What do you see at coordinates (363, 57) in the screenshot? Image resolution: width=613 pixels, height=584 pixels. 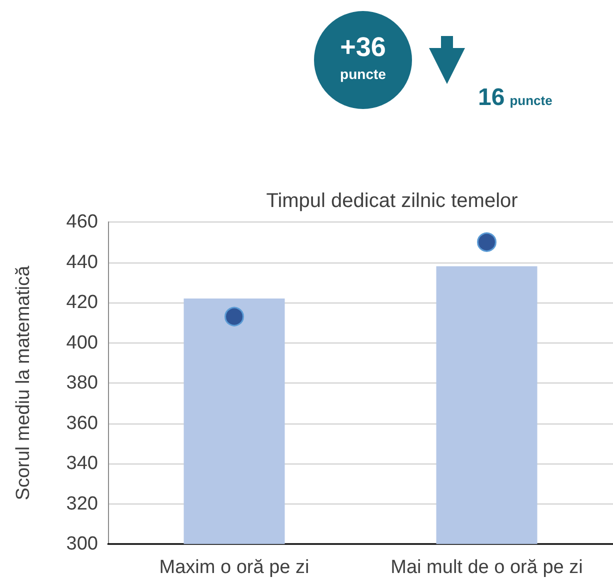 I see `text: +36 puncte` at bounding box center [363, 57].